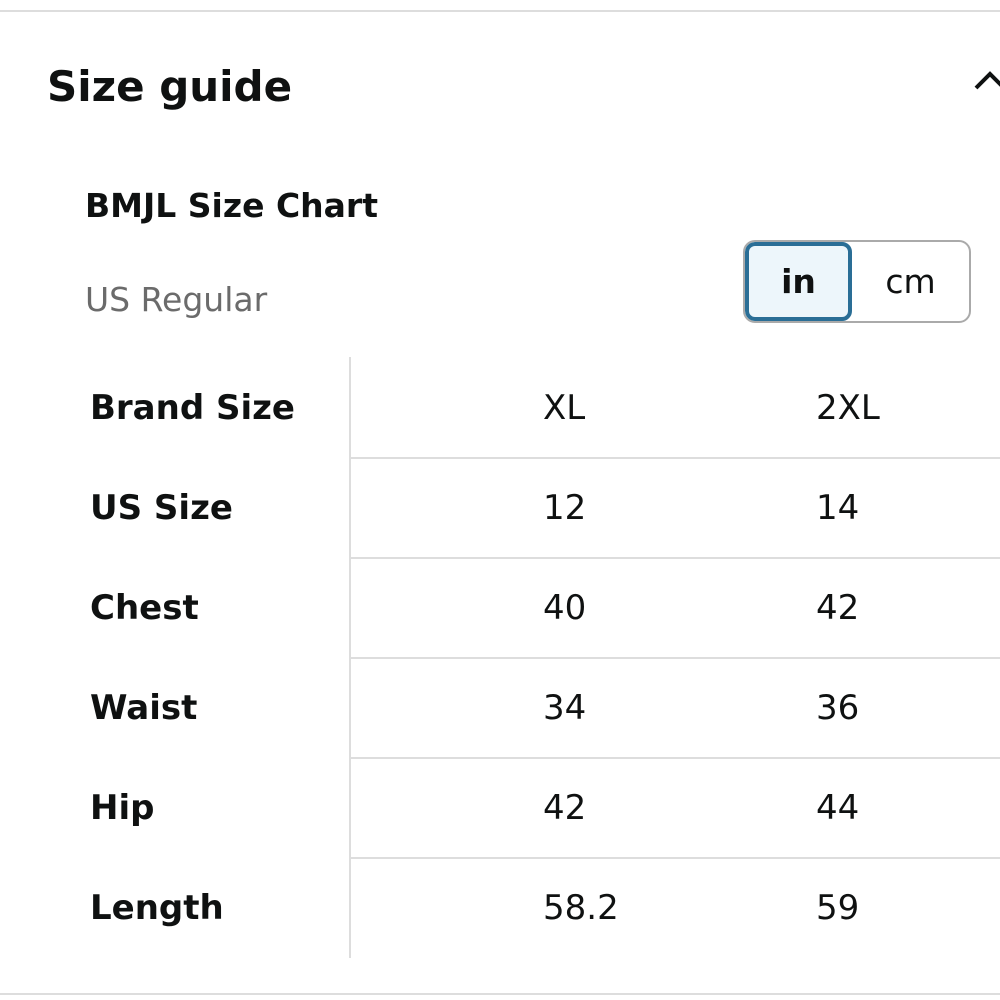 The width and height of the screenshot is (1000, 1000). I want to click on row-label: Chest, so click(144, 608).